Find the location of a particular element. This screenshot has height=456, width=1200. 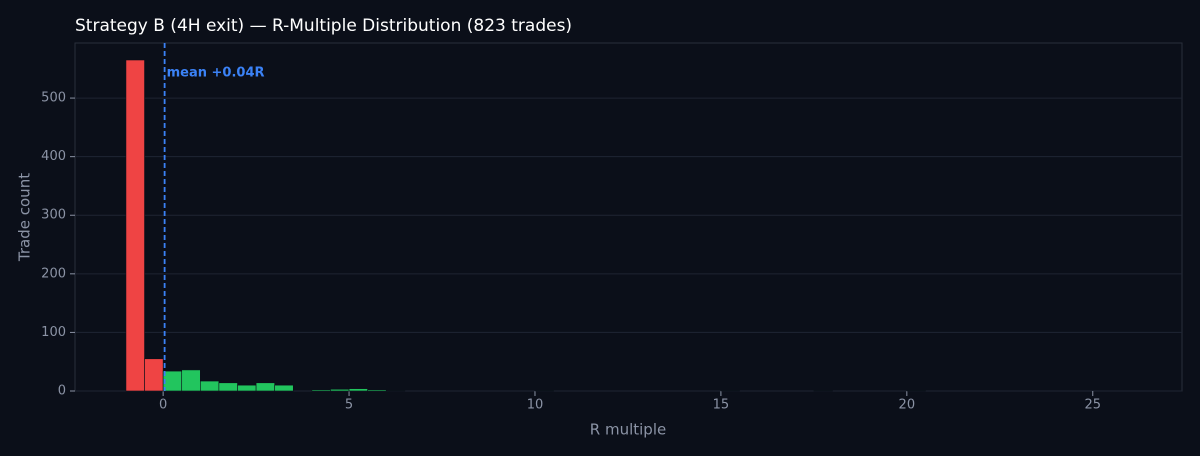

y-tick-label: 0 is located at coordinates (62, 391).